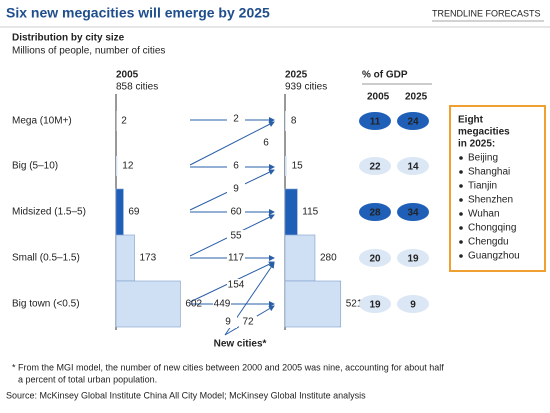 Image resolution: width=550 pixels, height=413 pixels. Describe the element at coordinates (296, 75) in the screenshot. I see `year-header: 2025` at that location.